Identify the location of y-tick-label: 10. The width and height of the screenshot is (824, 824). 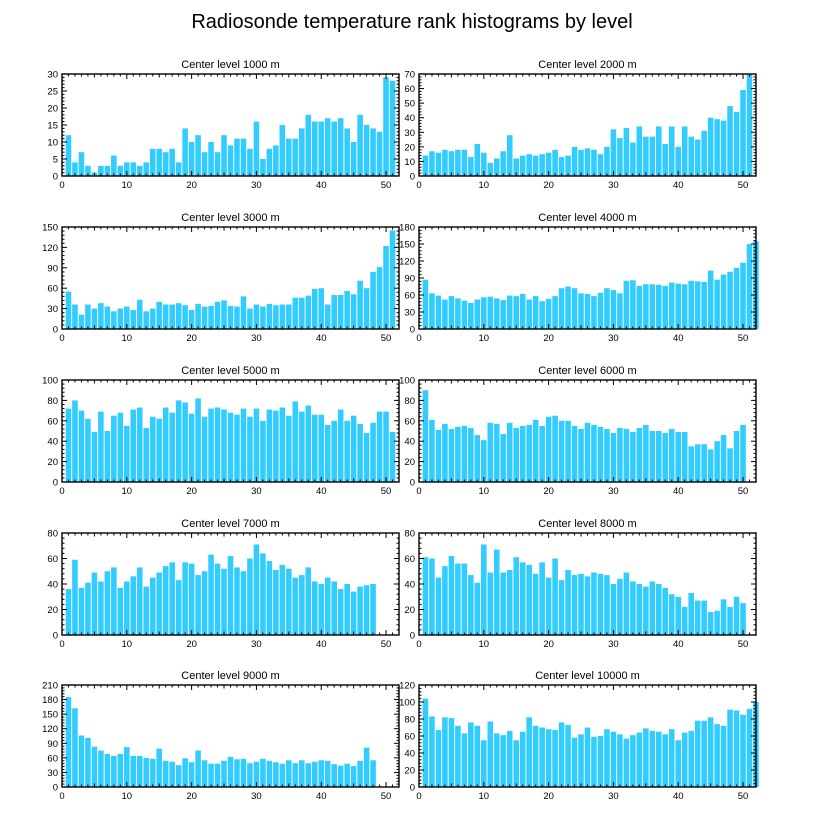
(409, 162).